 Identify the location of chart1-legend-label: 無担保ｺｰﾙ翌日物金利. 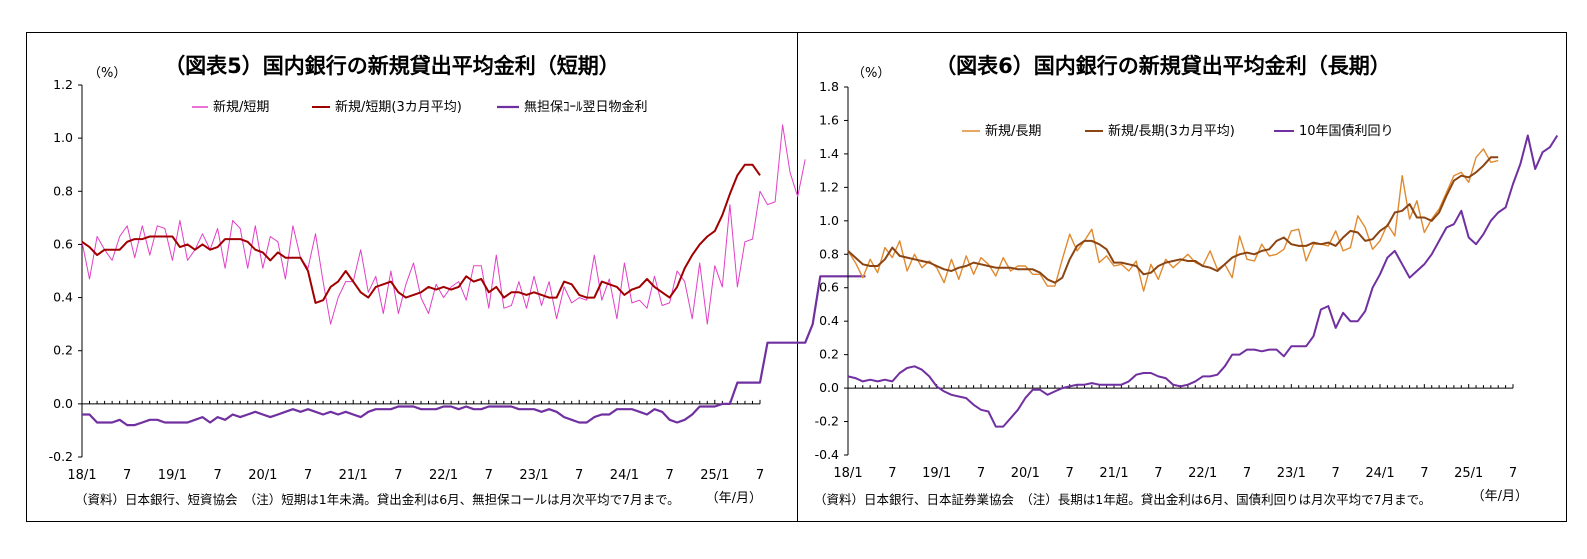
(586, 107).